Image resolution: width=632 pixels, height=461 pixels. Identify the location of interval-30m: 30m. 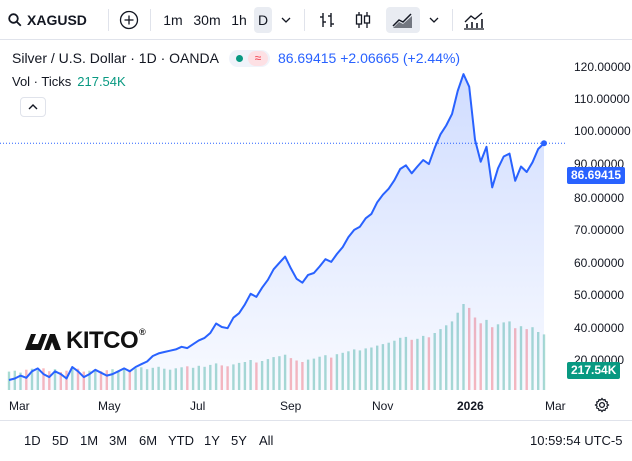
(207, 20).